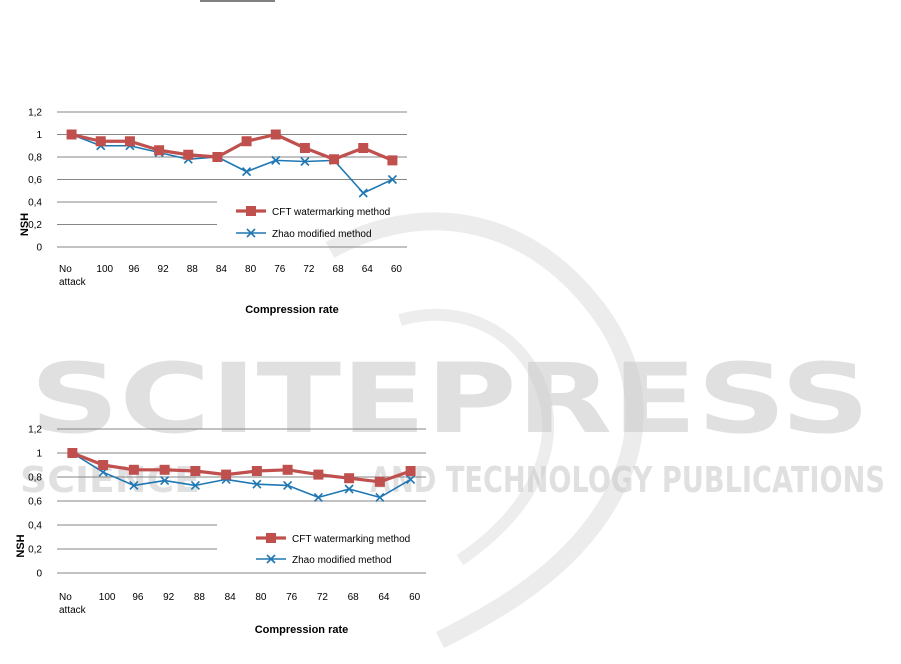  Describe the element at coordinates (35, 526) in the screenshot. I see `y-tick-label: 0,4` at that location.